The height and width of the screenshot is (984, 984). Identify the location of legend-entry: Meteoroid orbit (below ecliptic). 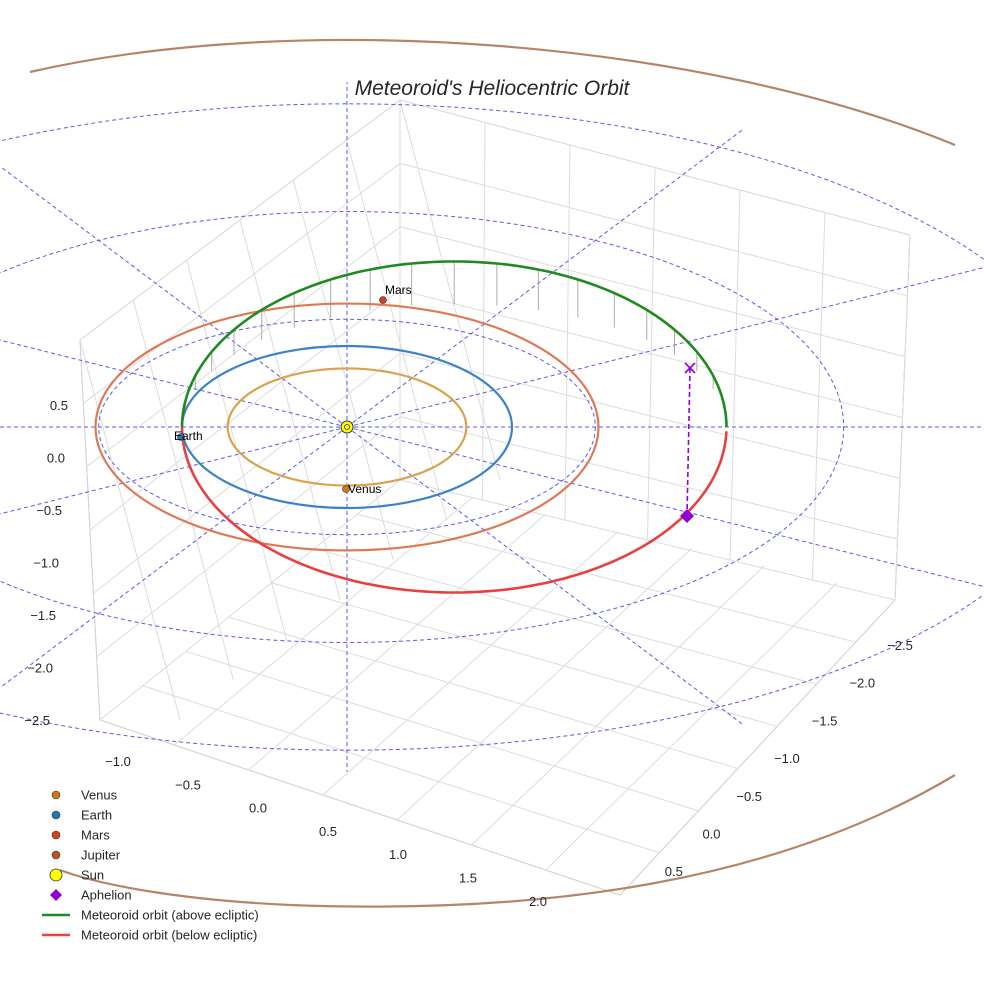
(149, 935).